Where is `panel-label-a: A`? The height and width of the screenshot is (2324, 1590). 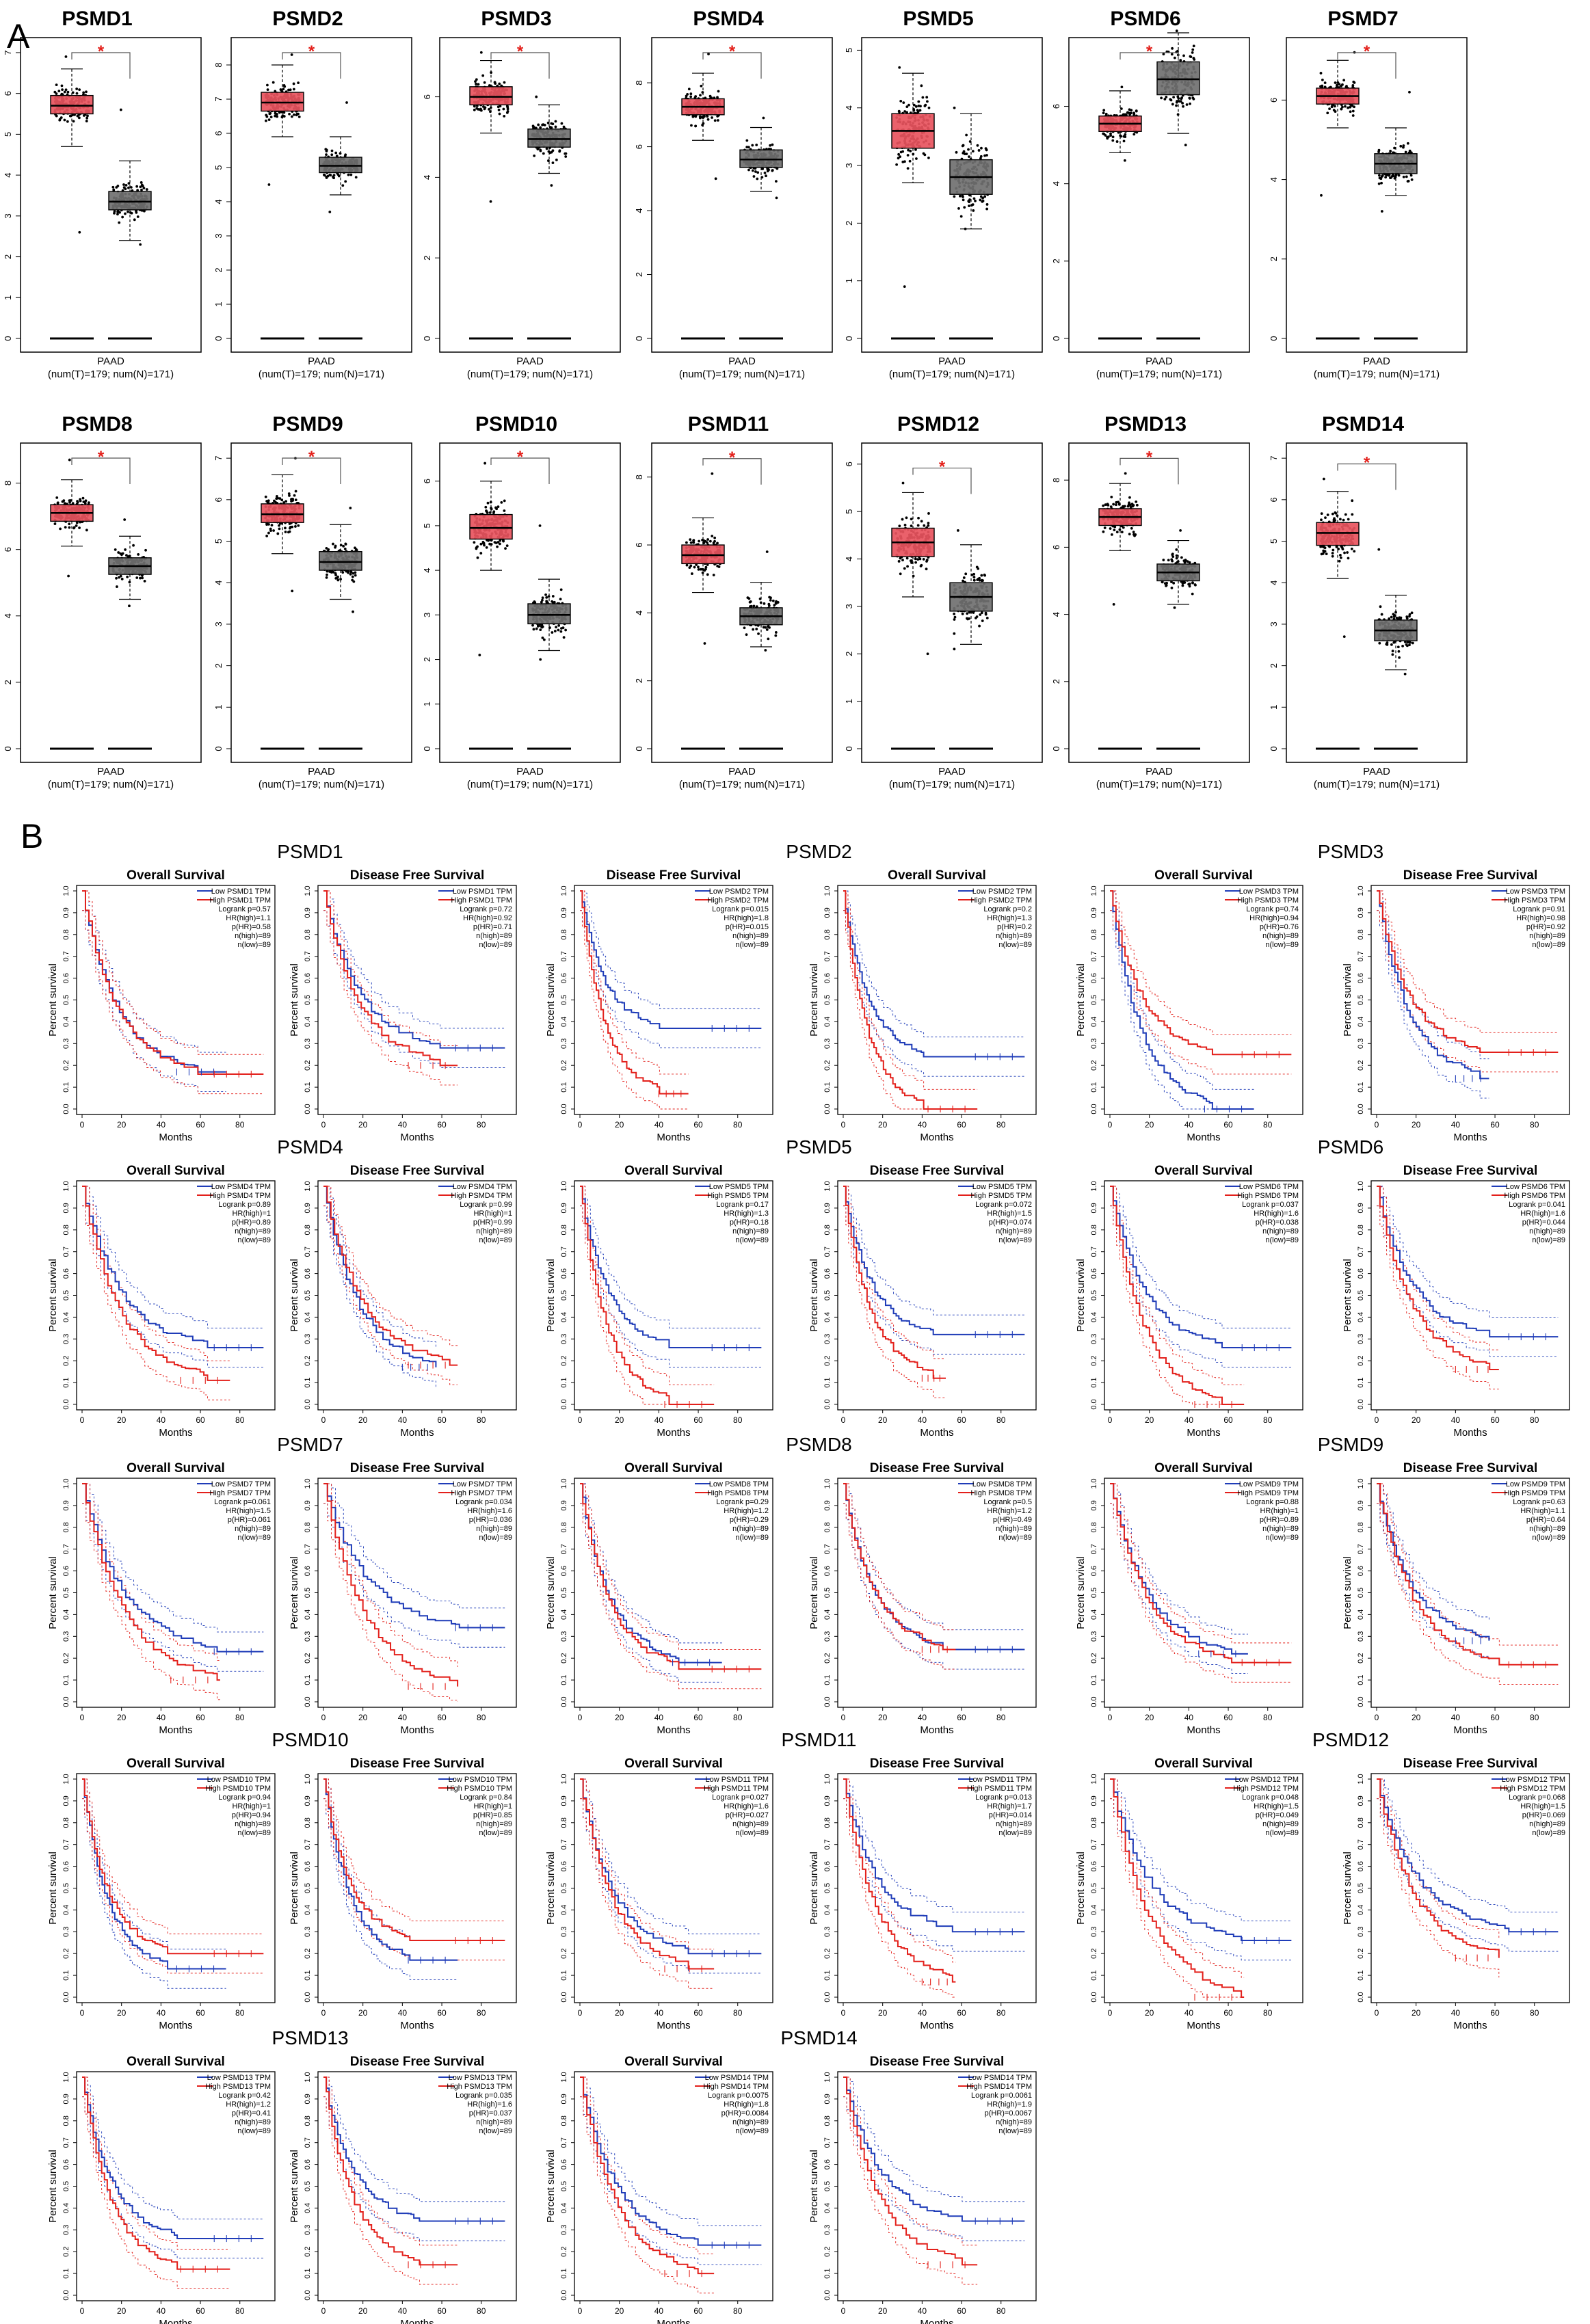
panel-label-a: A is located at coordinates (18, 36).